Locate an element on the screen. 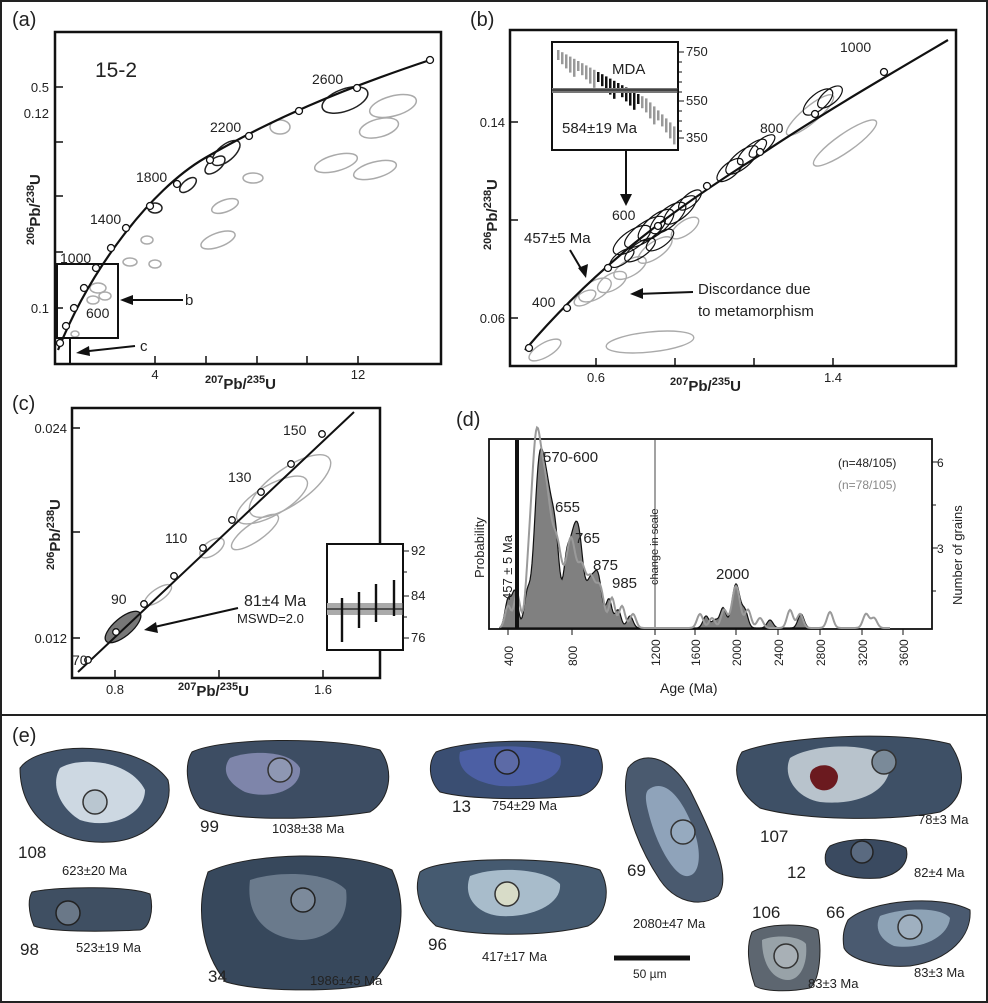 The width and height of the screenshot is (988, 1003). panel-d-peak-label: 875 is located at coordinates (605, 565).